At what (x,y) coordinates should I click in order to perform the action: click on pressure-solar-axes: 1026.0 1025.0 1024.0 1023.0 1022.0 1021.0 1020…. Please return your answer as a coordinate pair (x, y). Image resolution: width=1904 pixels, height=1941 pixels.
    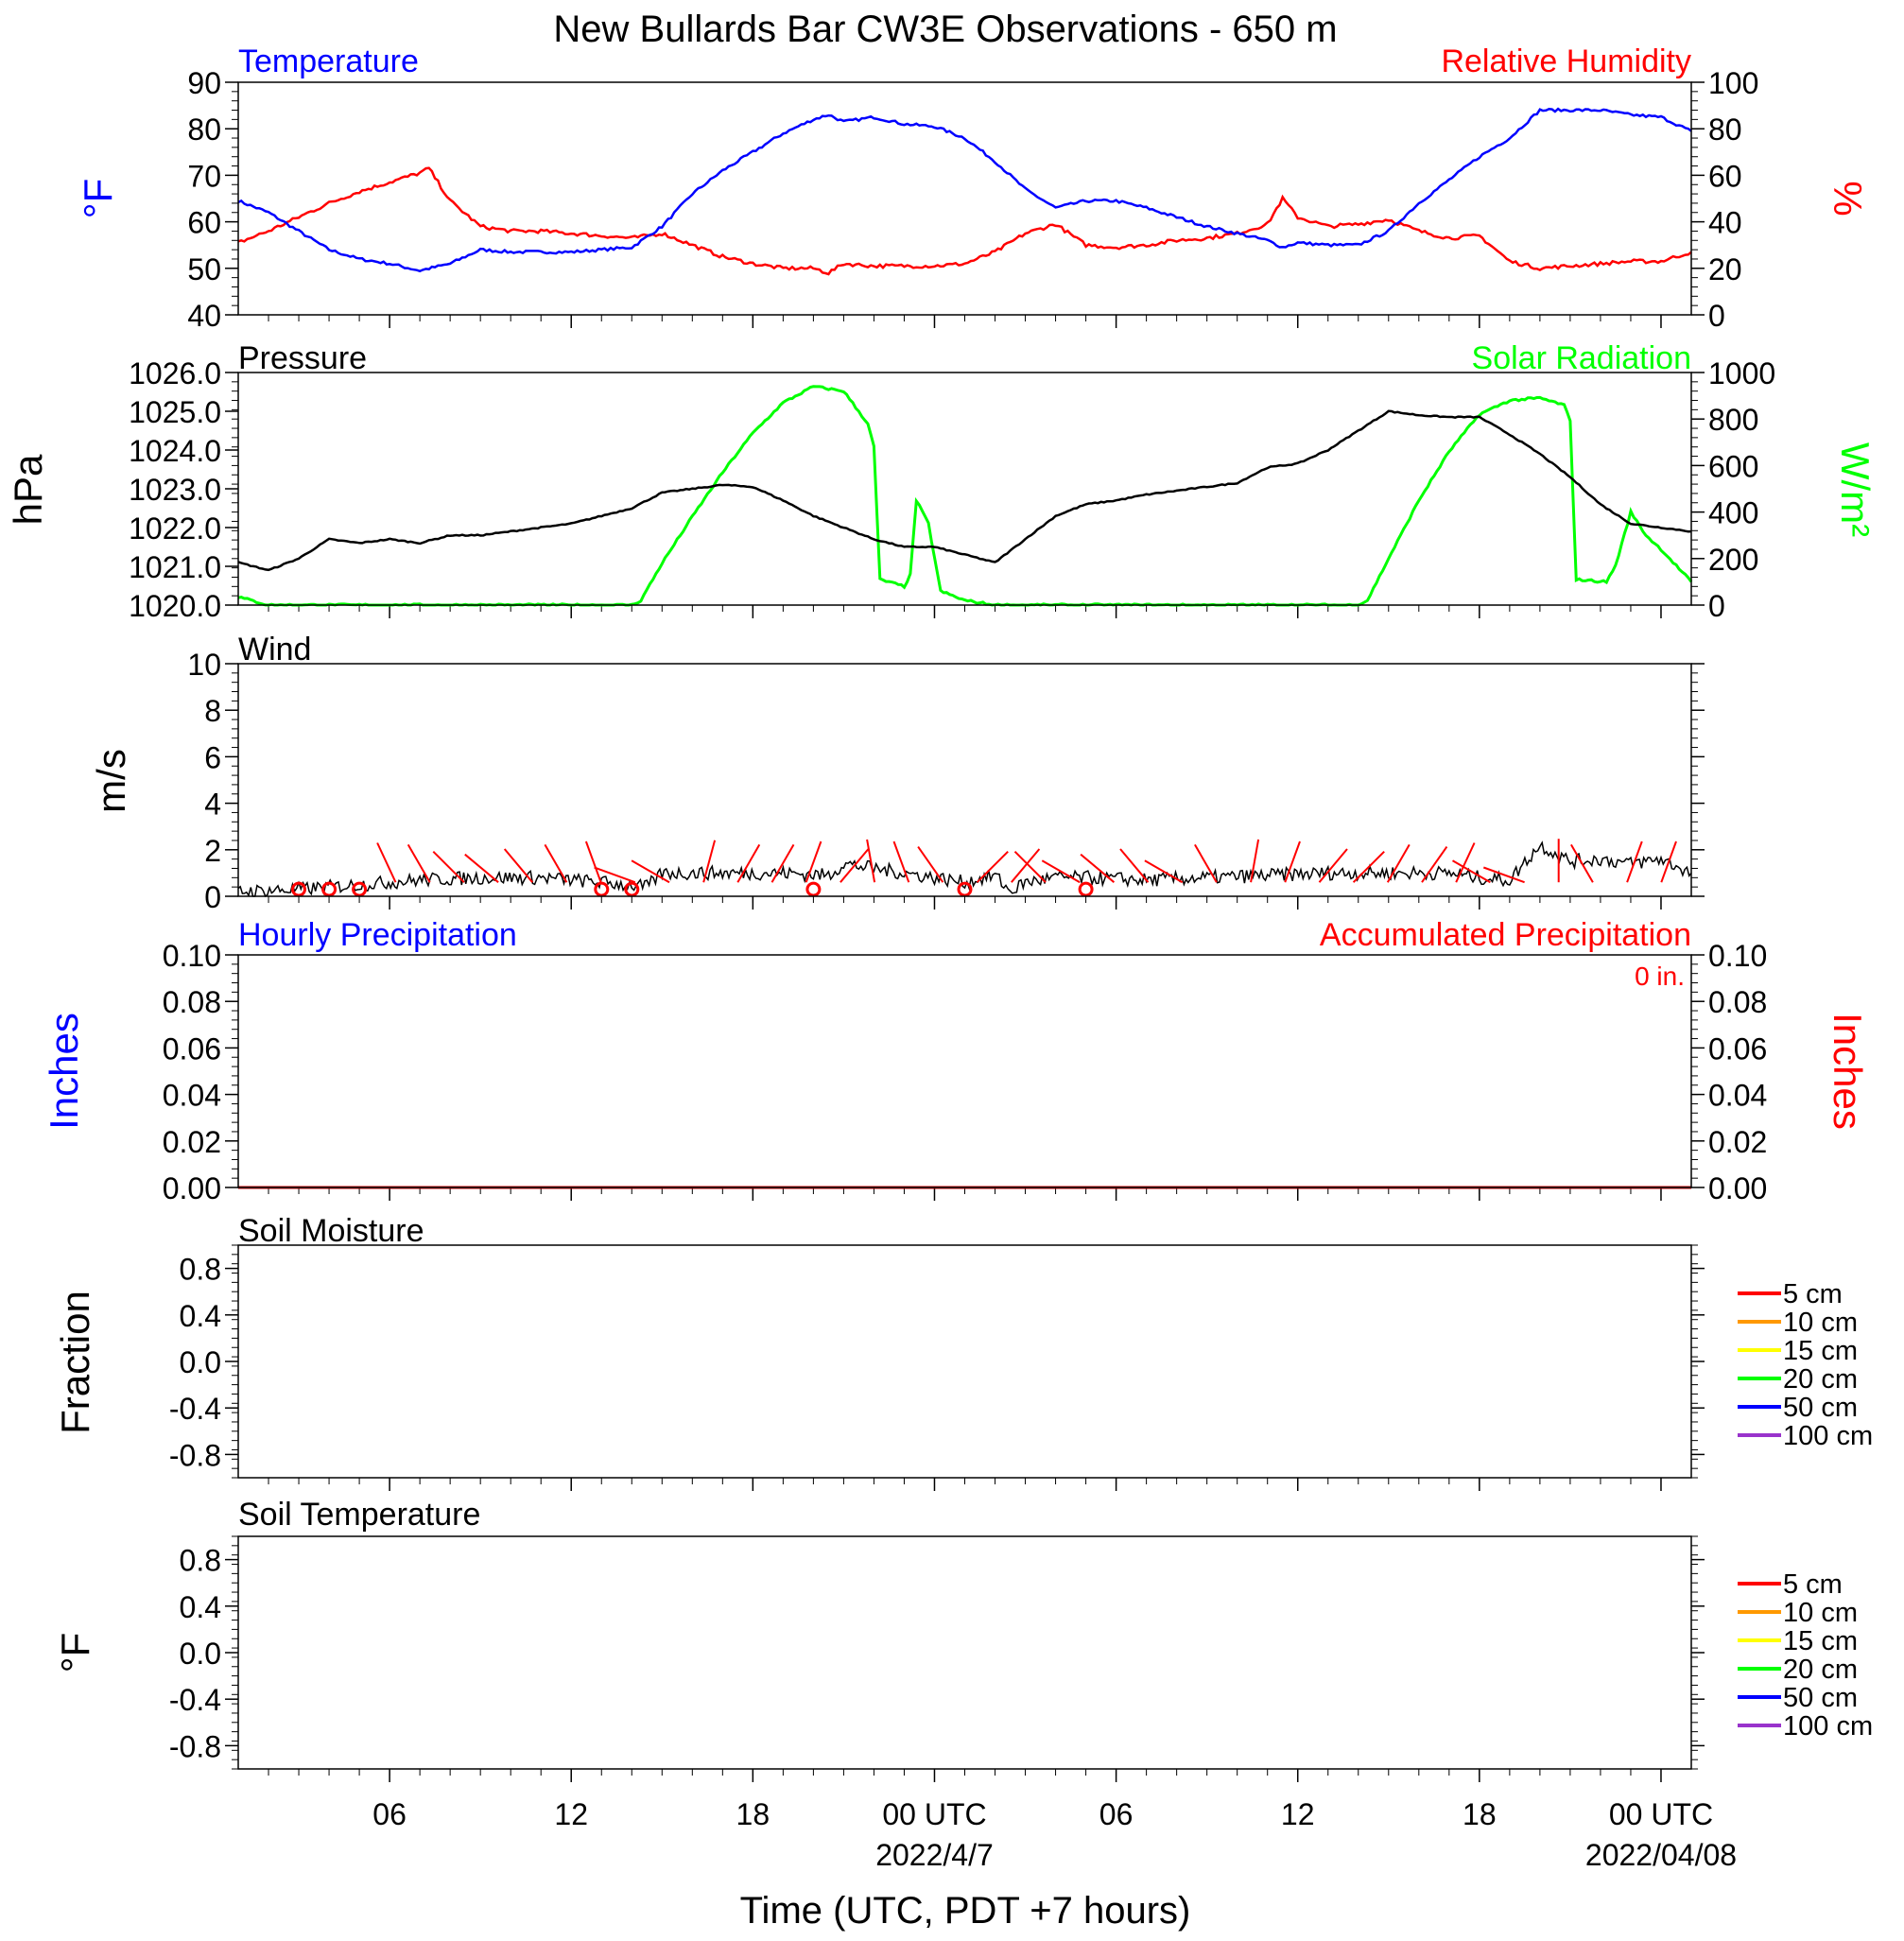
    Looking at the image, I should click on (952, 490).